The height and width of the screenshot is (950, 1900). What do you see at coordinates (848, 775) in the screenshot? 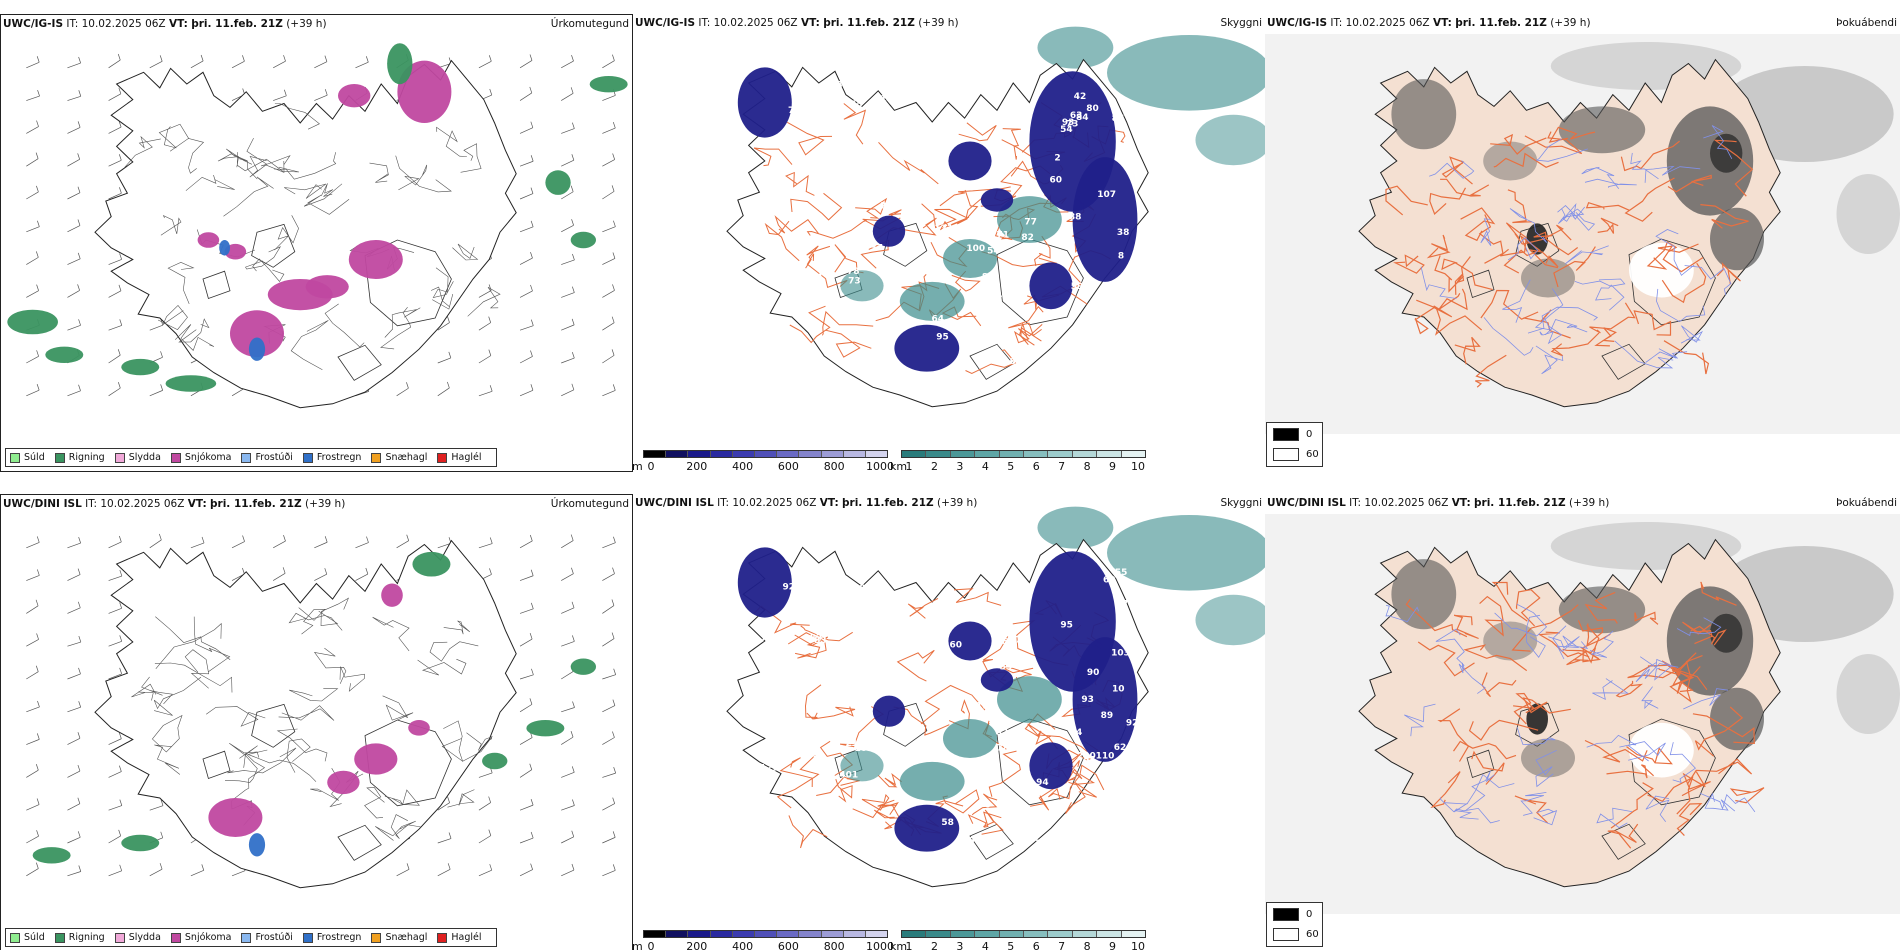
I see `cloud-base-value: 401` at bounding box center [848, 775].